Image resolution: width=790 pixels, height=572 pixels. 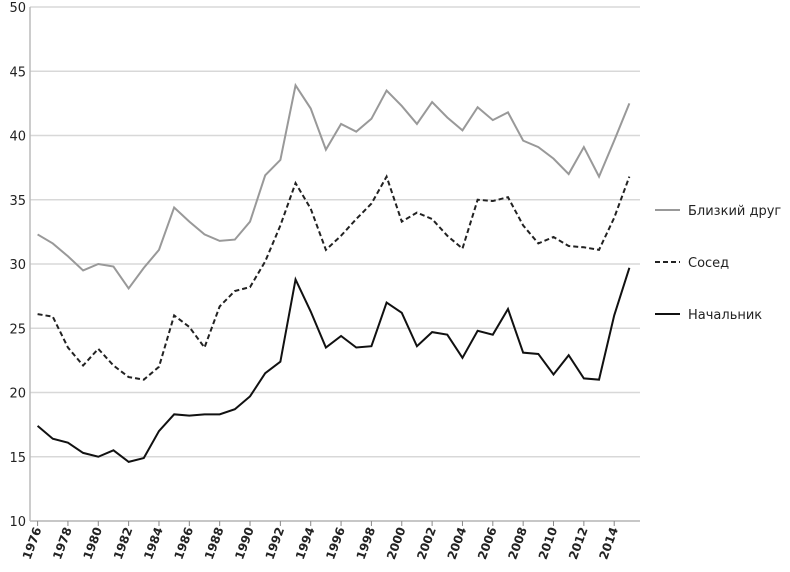 I want to click on x-tick-label: 1986, so click(x=184, y=543).